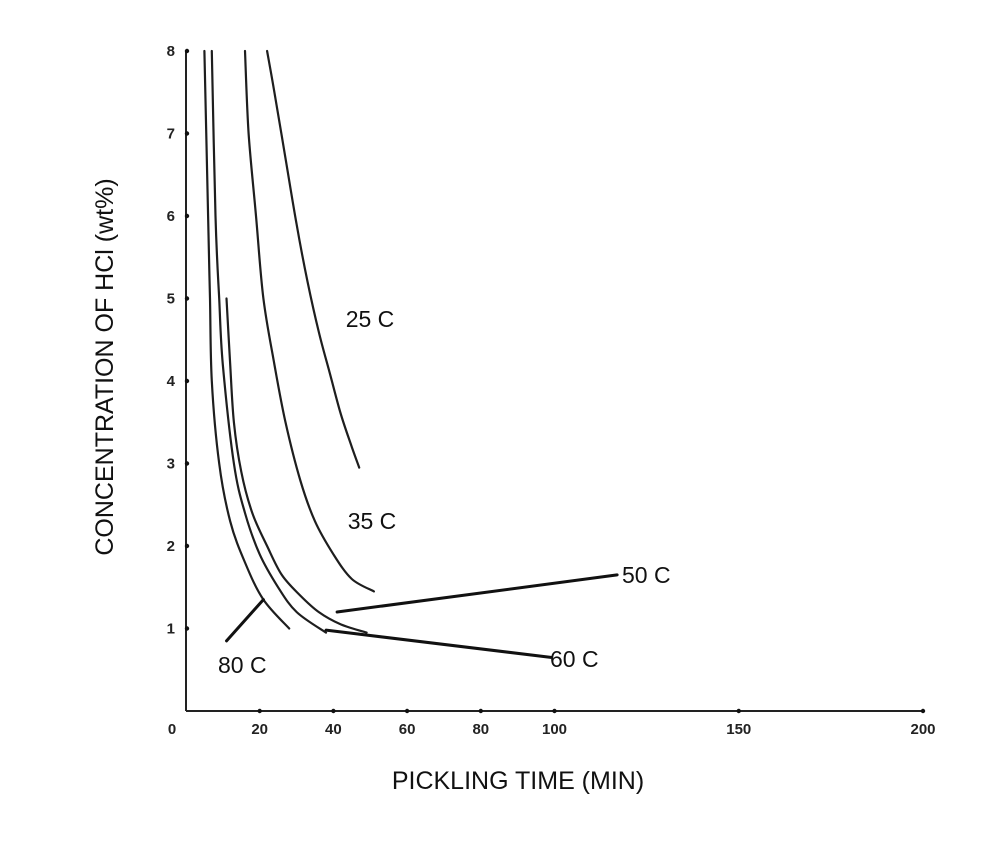 The width and height of the screenshot is (1000, 857). What do you see at coordinates (245, 620) in the screenshot?
I see `leader-line-80c` at bounding box center [245, 620].